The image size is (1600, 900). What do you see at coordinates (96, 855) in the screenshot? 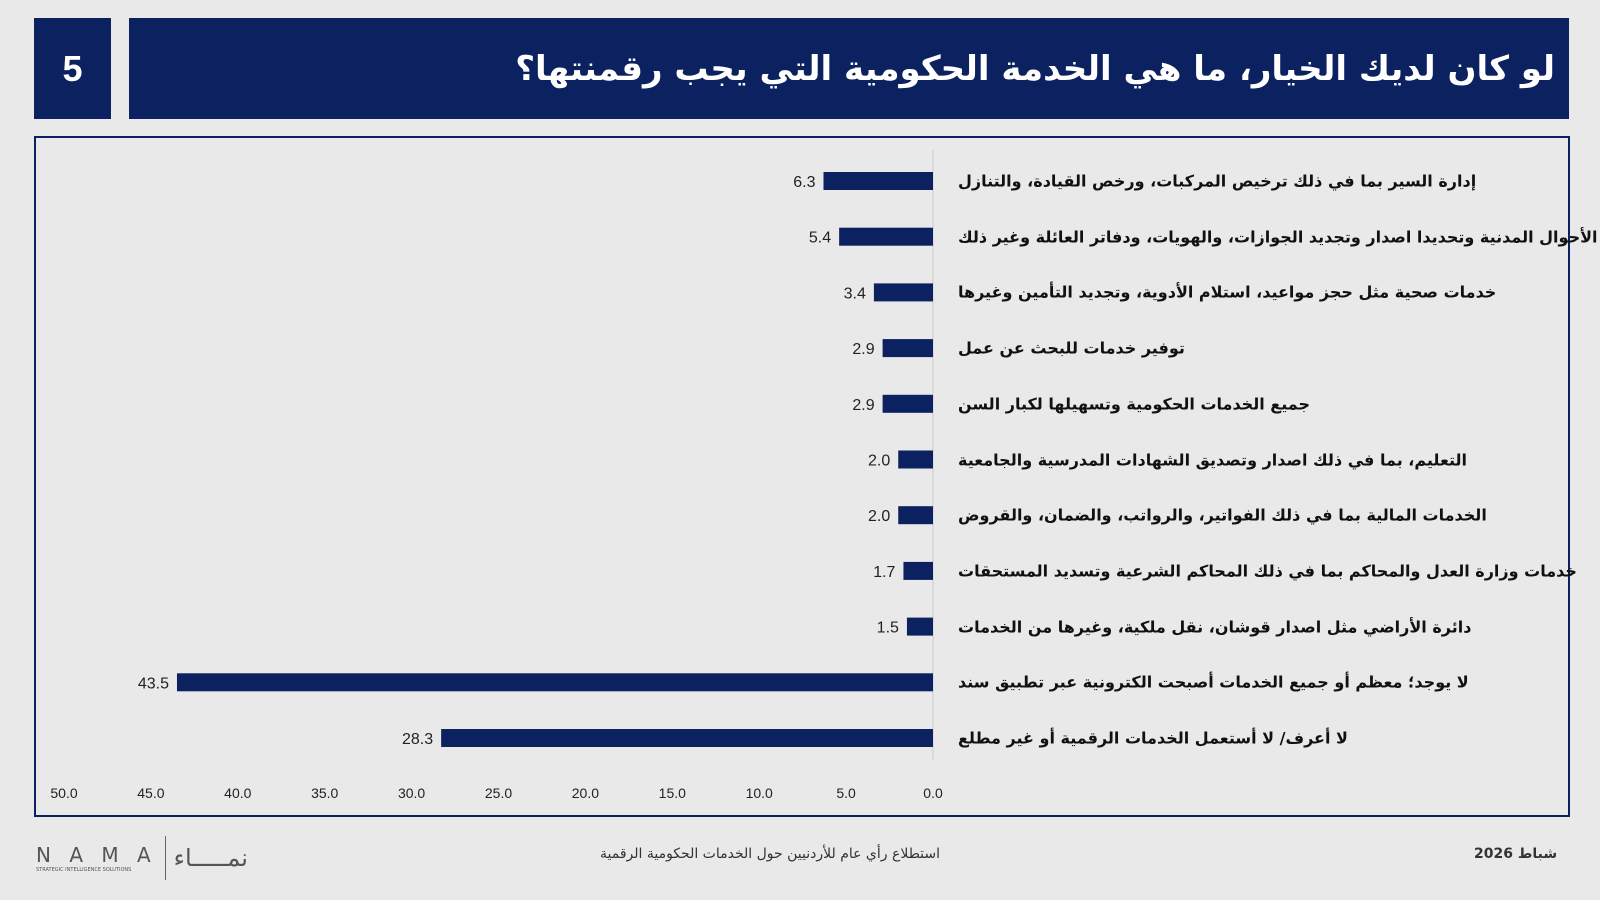
I see `logo-latin: N A M A` at bounding box center [96, 855].